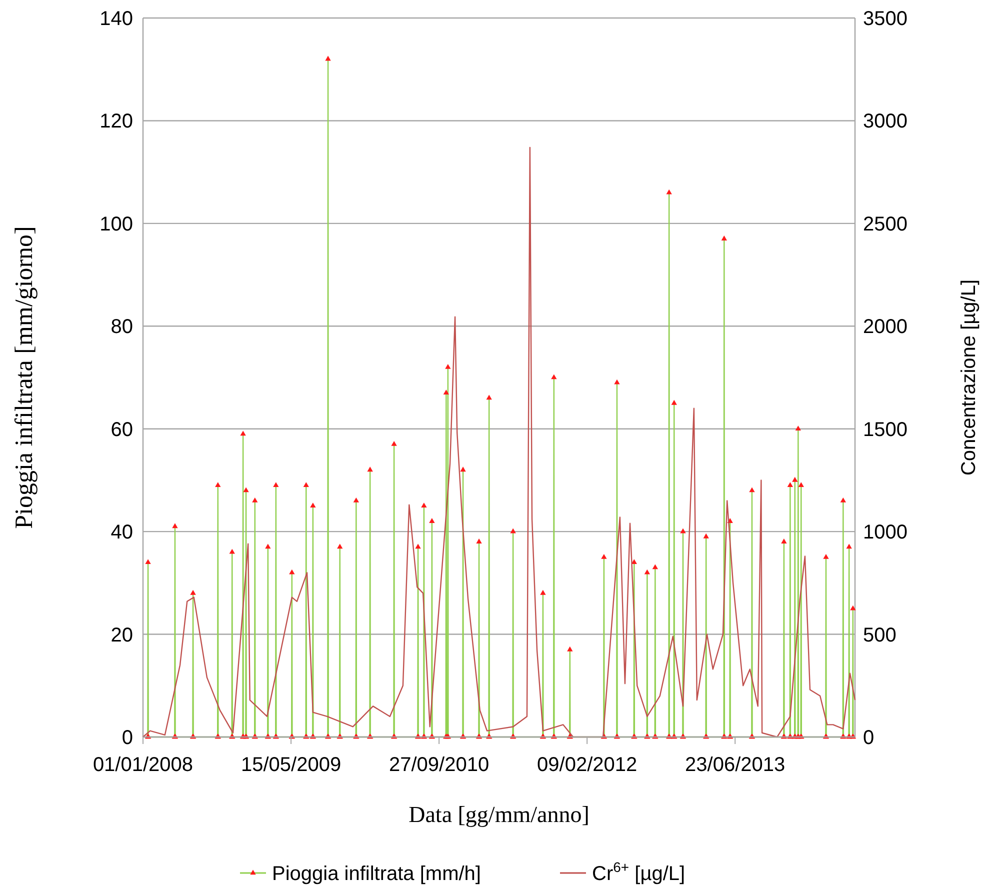 Image resolution: width=986 pixels, height=895 pixels. I want to click on y2-axis-title: Concentrazione [µg/L], so click(969, 377).